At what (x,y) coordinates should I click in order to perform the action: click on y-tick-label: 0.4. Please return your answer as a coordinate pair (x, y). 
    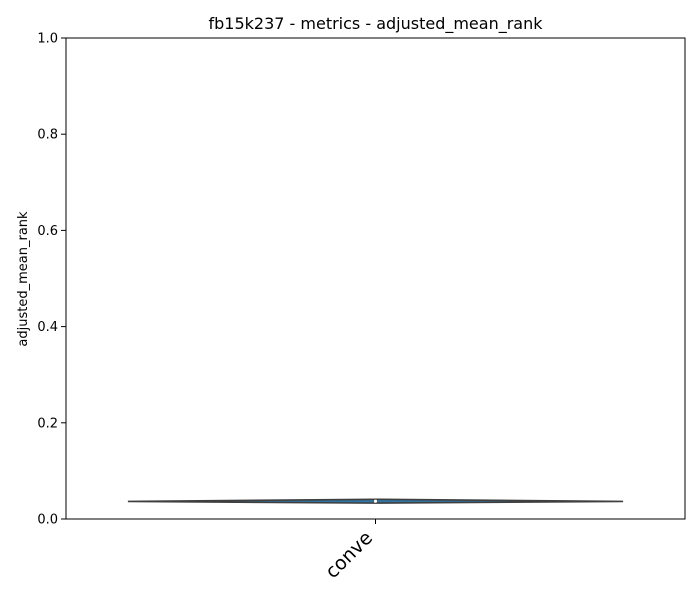
    Looking at the image, I should click on (47, 327).